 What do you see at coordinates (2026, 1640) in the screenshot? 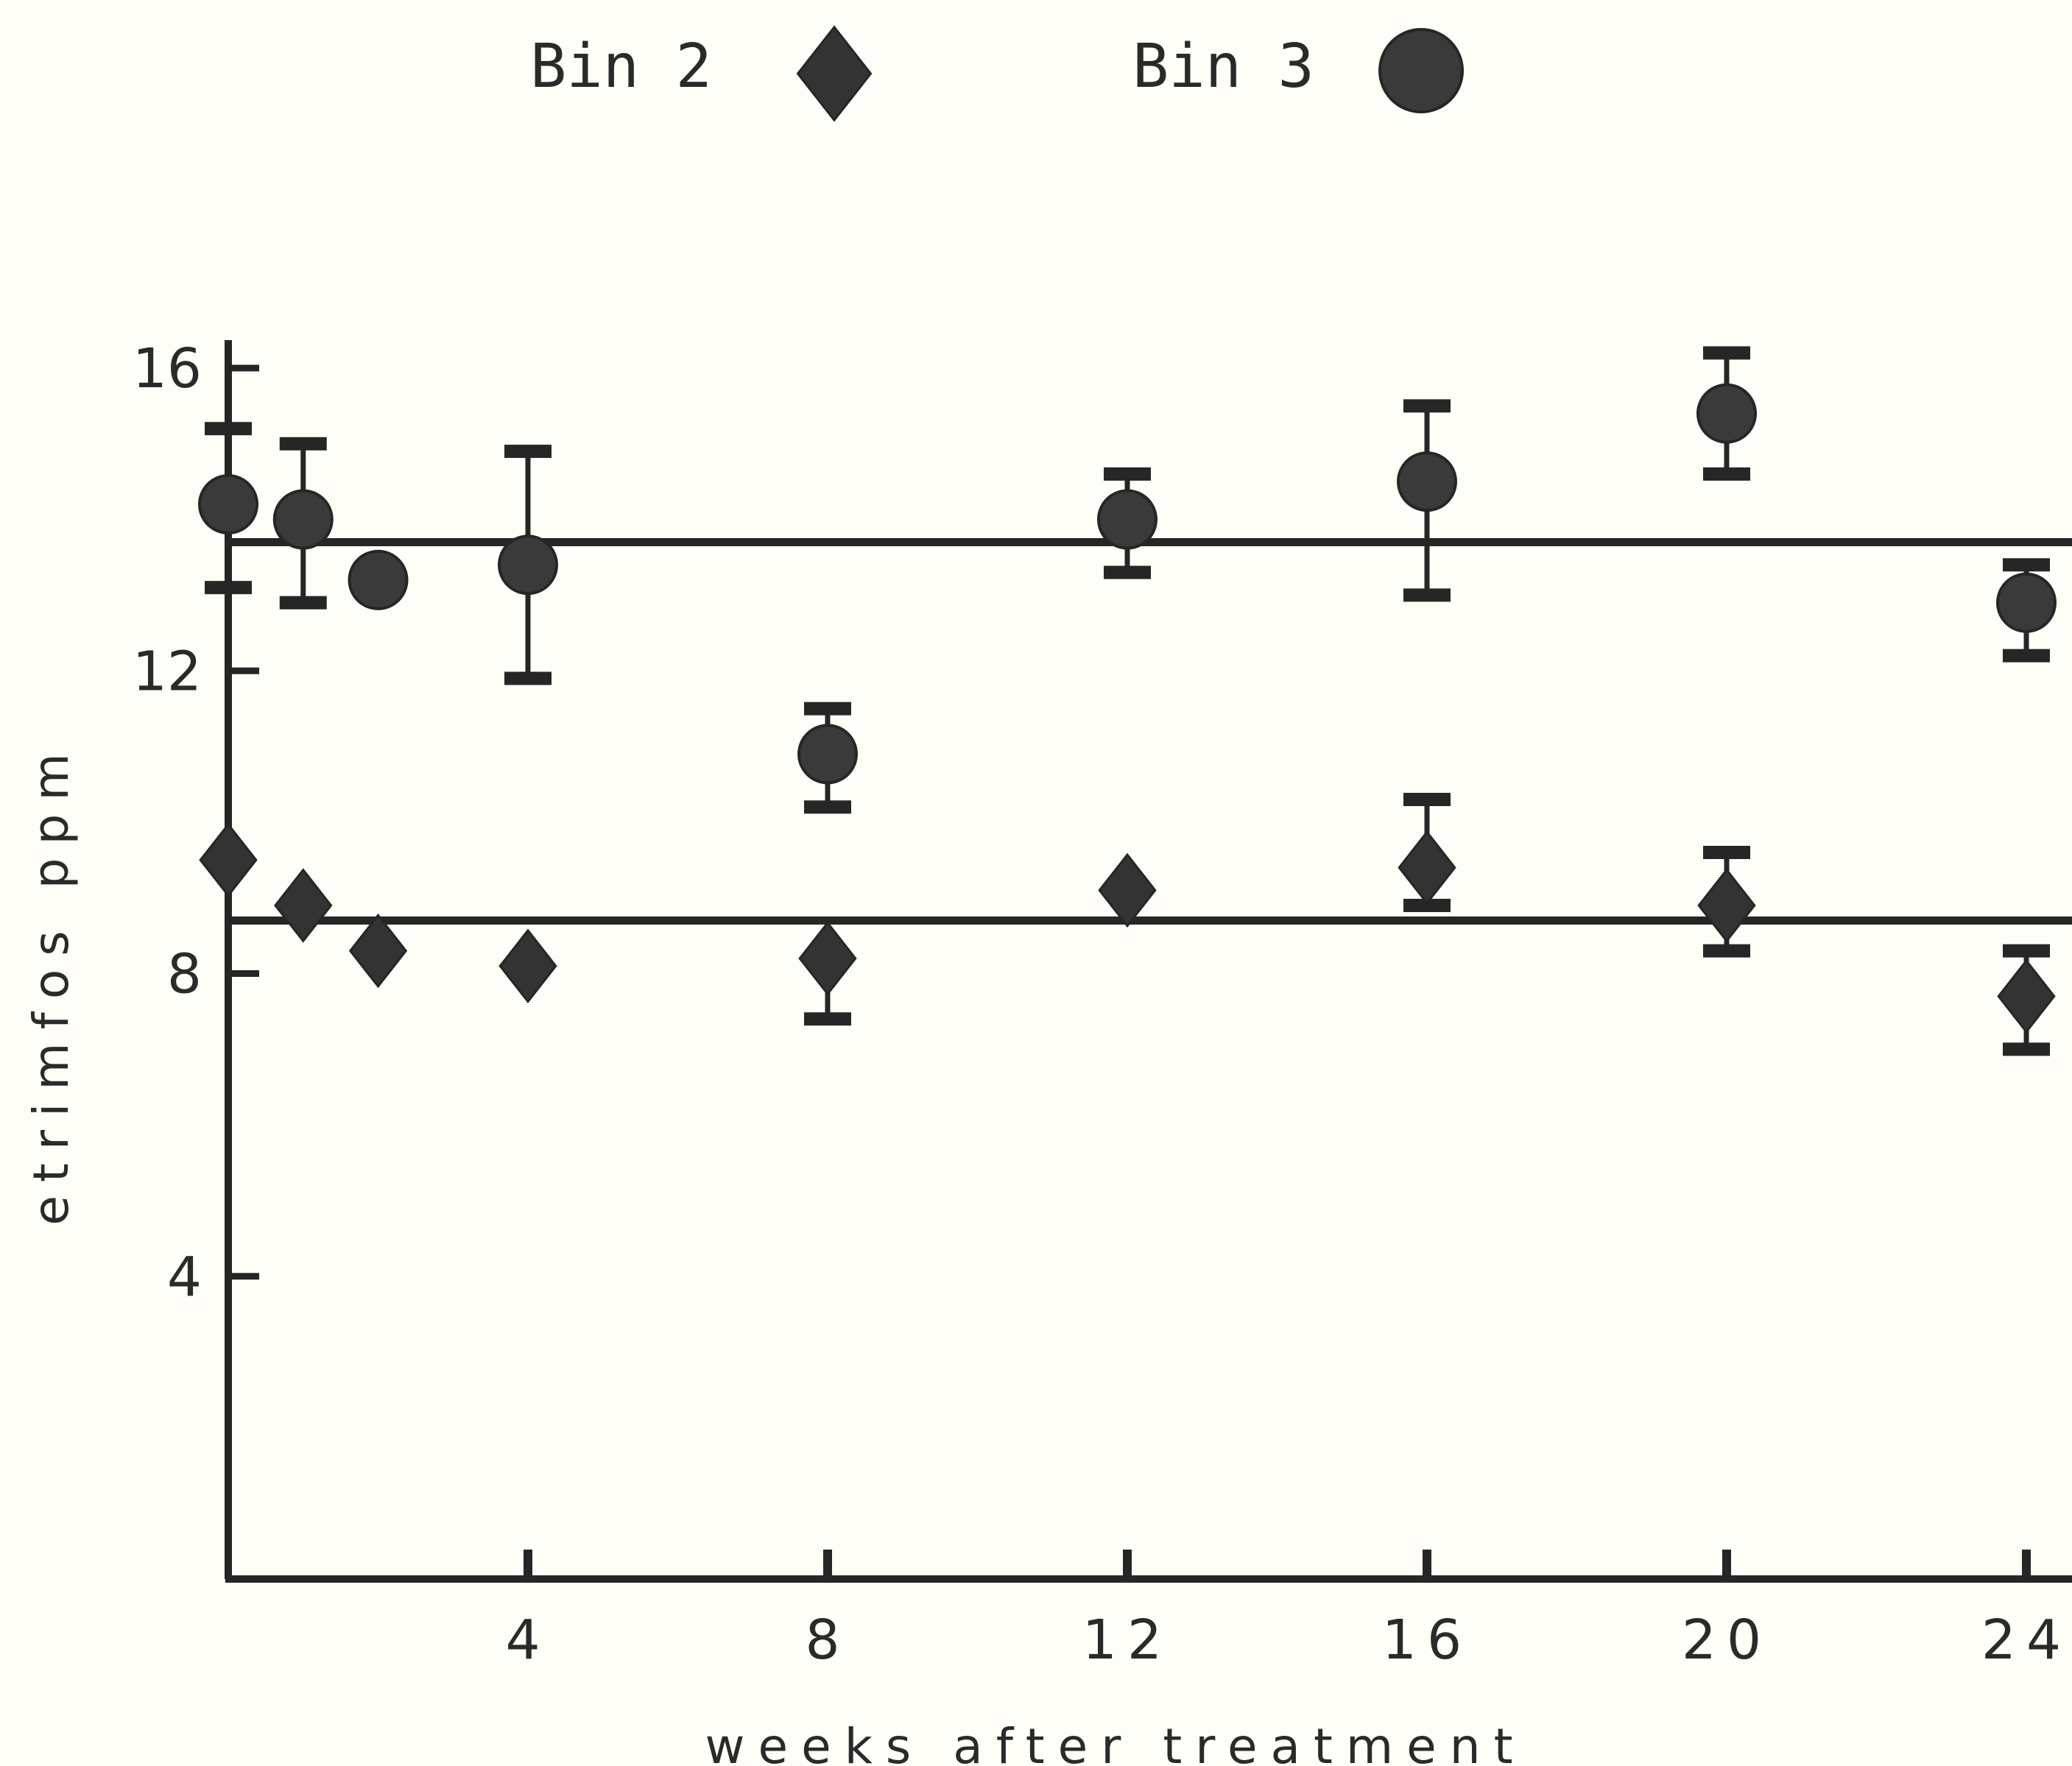
I see `x-tick-label: 24` at bounding box center [2026, 1640].